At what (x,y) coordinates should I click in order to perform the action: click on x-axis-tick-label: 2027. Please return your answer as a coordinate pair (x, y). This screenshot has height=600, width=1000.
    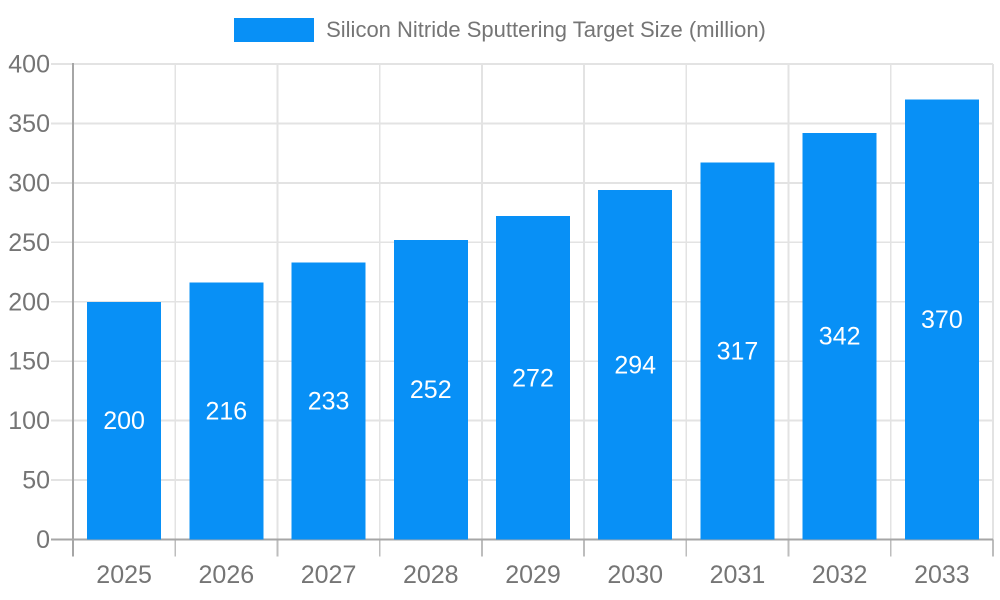
    Looking at the image, I should click on (329, 575).